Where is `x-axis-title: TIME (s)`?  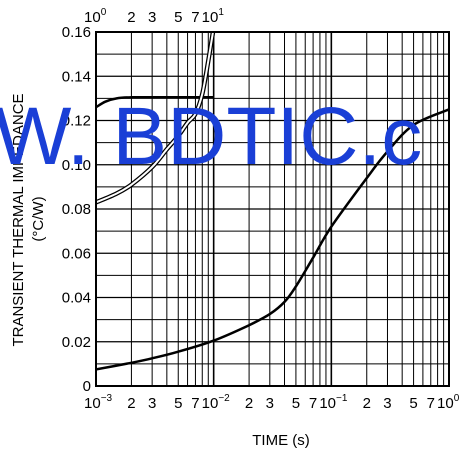
x-axis-title: TIME (s) is located at coordinates (281, 440).